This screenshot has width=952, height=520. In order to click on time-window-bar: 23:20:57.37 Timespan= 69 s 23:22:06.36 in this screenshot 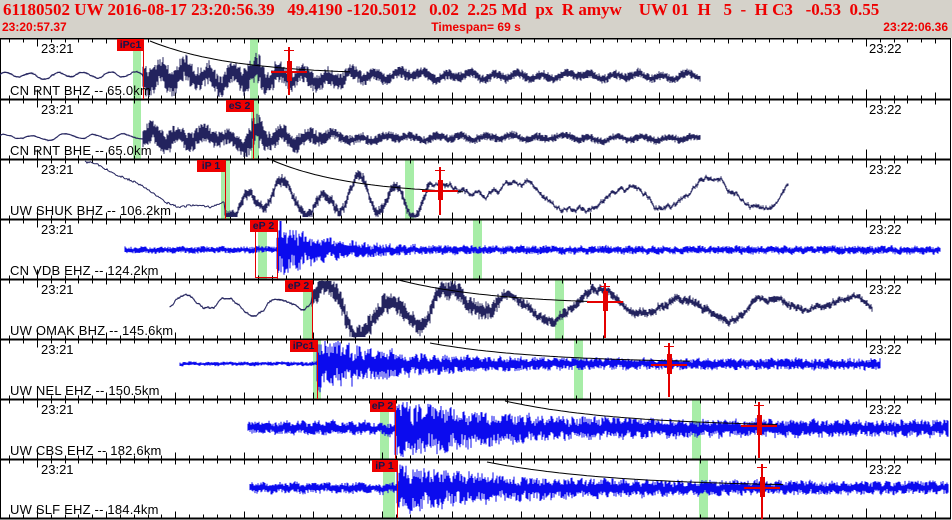, I will do `click(476, 28)`.